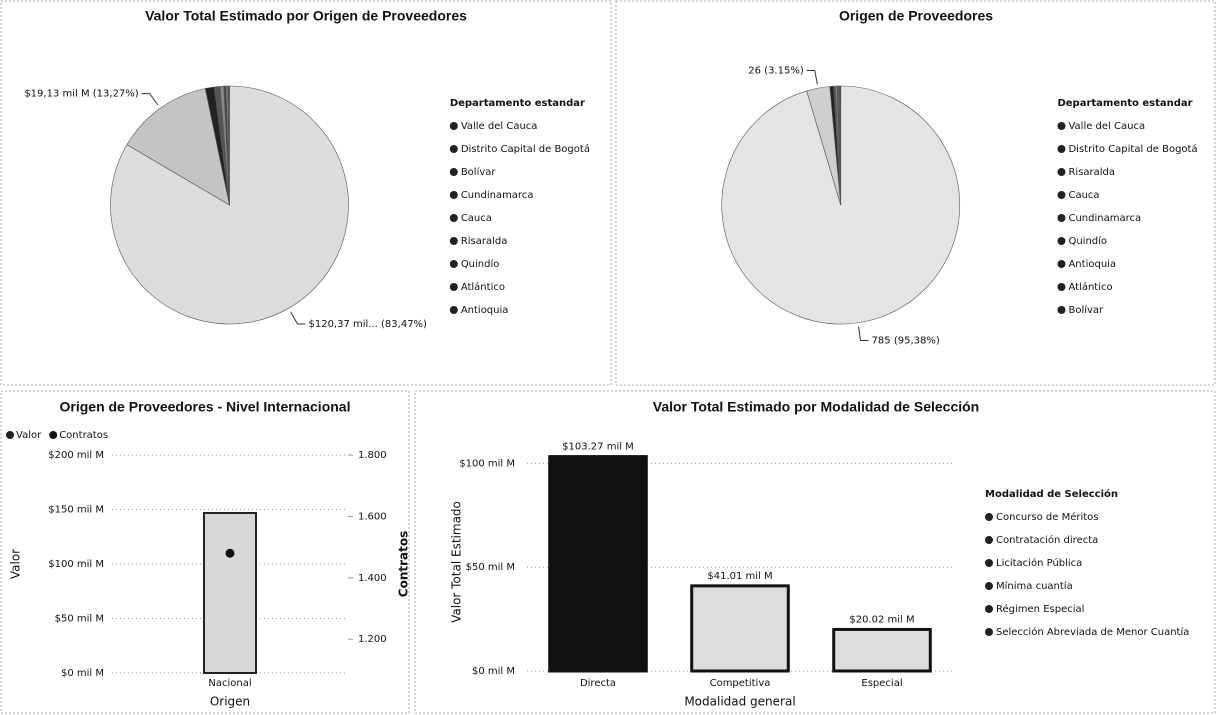 This screenshot has height=715, width=1217. Describe the element at coordinates (776, 70) in the screenshot. I see `data-label: 26 (3.15%)` at that location.